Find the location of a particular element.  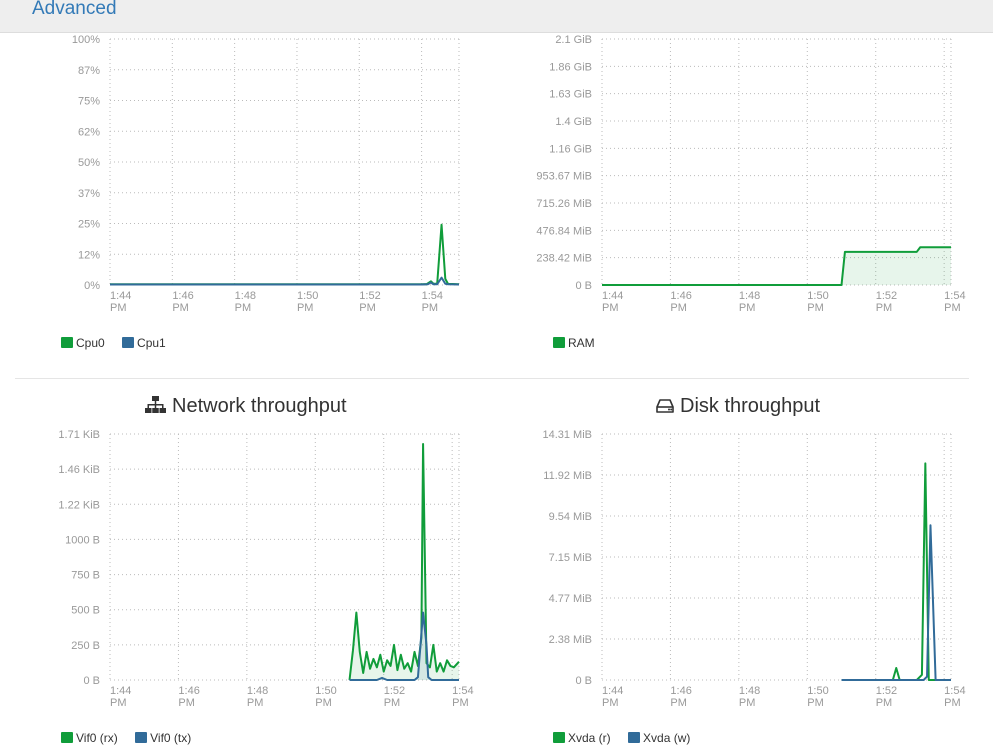

y-tick-label: 100% is located at coordinates (86, 40).